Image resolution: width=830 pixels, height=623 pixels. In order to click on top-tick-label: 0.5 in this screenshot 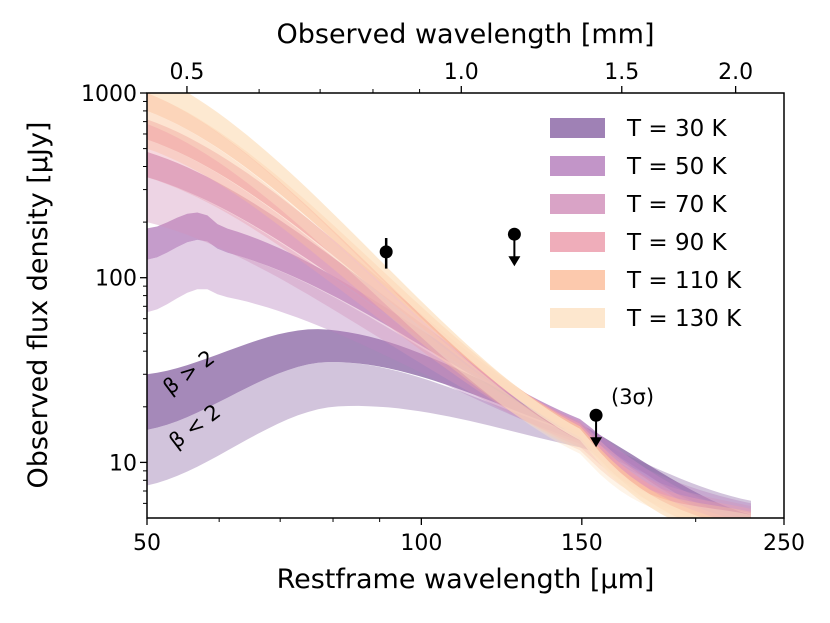, I will do `click(186, 72)`.